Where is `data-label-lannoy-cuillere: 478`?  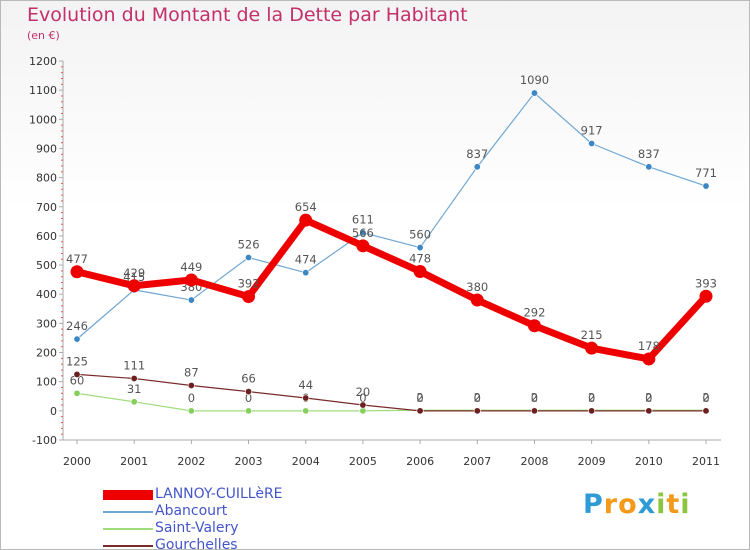 data-label-lannoy-cuillere: 478 is located at coordinates (420, 258).